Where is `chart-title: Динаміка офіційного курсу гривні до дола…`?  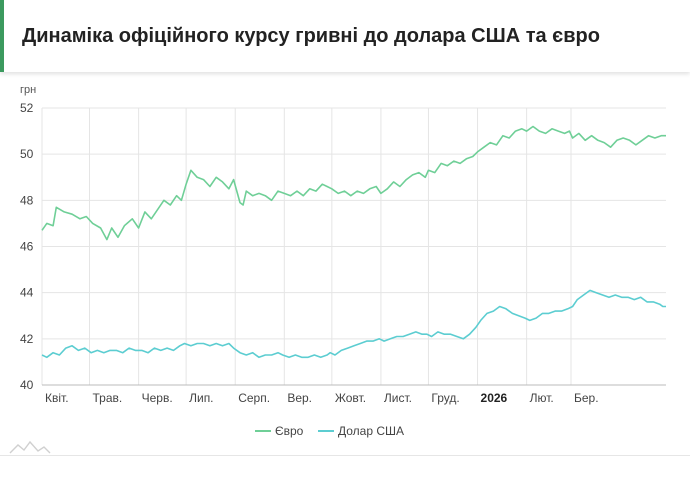
chart-title: Динаміка офіційного курсу гривні до дола… is located at coordinates (311, 36).